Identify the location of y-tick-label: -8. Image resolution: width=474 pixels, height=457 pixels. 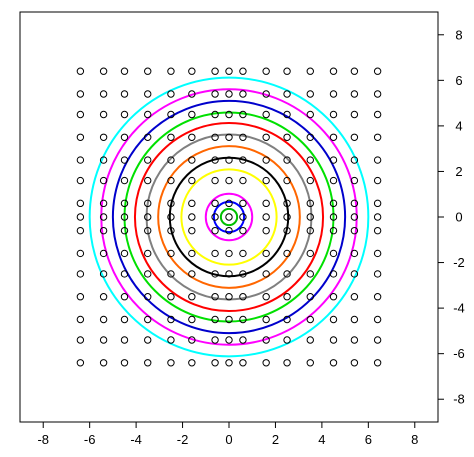
(459, 399).